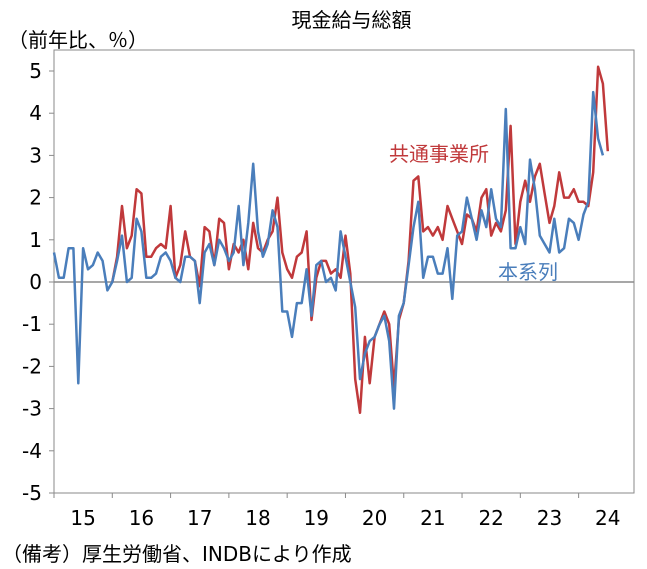 Image resolution: width=647 pixels, height=569 pixels. What do you see at coordinates (199, 518) in the screenshot?
I see `x-tick-label: 17` at bounding box center [199, 518].